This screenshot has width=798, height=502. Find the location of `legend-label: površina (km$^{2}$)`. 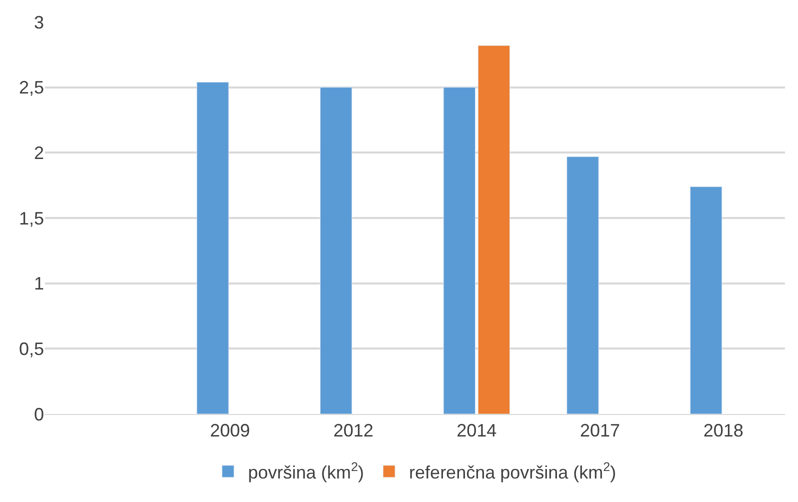

legend-label: površina (km$^{2}$) is located at coordinates (306, 471).